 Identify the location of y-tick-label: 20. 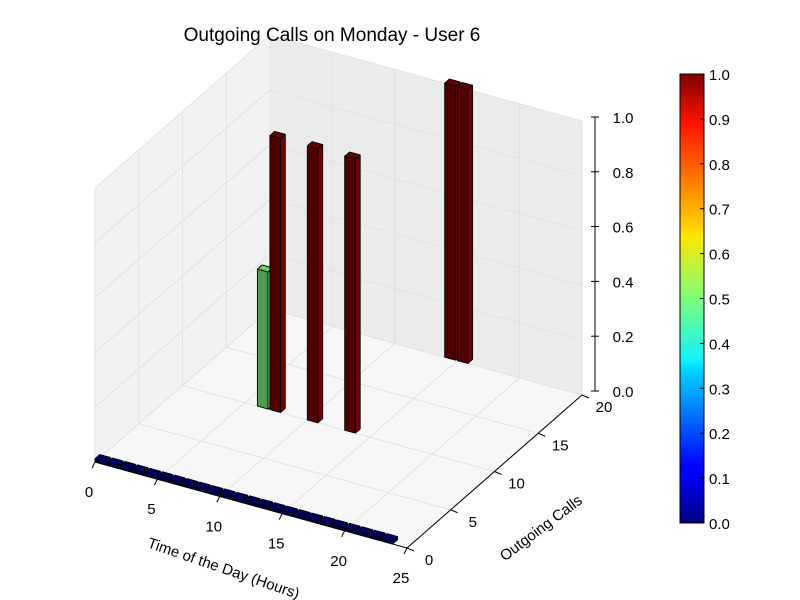
(604, 407).